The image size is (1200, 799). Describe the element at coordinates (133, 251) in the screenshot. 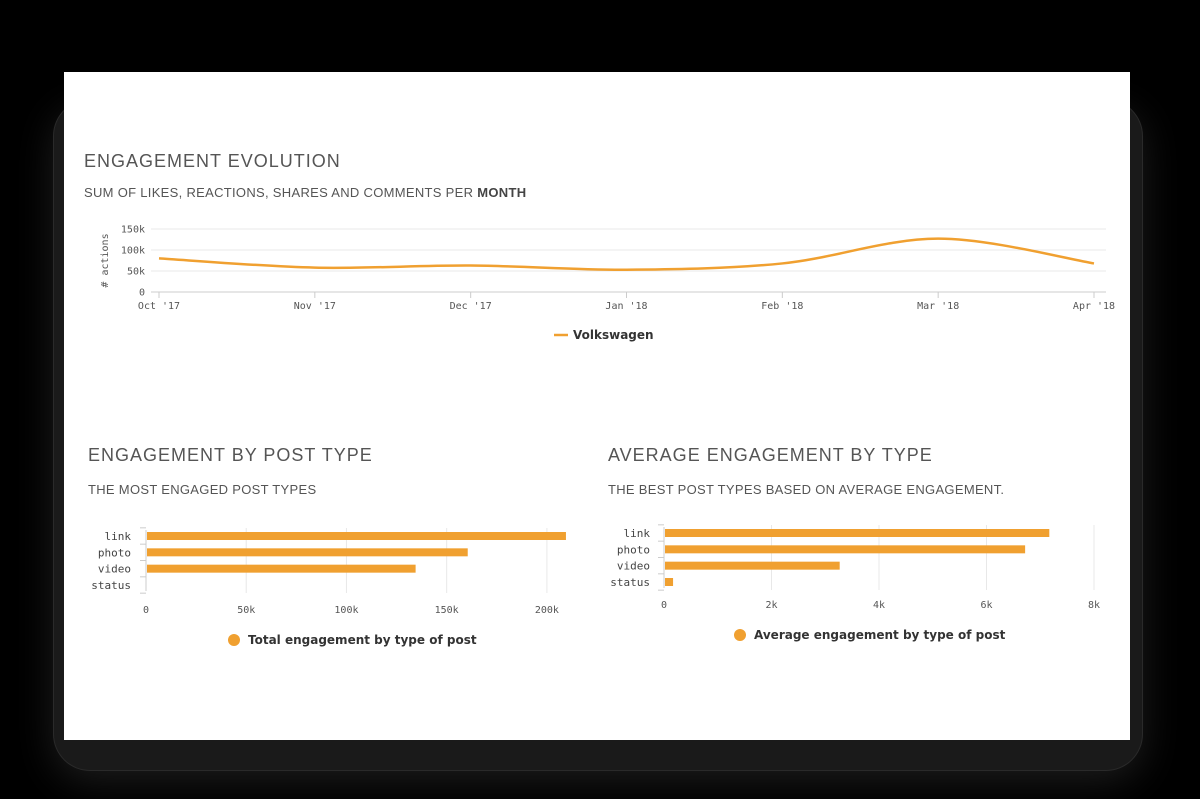

I see `y-tick-label: 100k` at that location.